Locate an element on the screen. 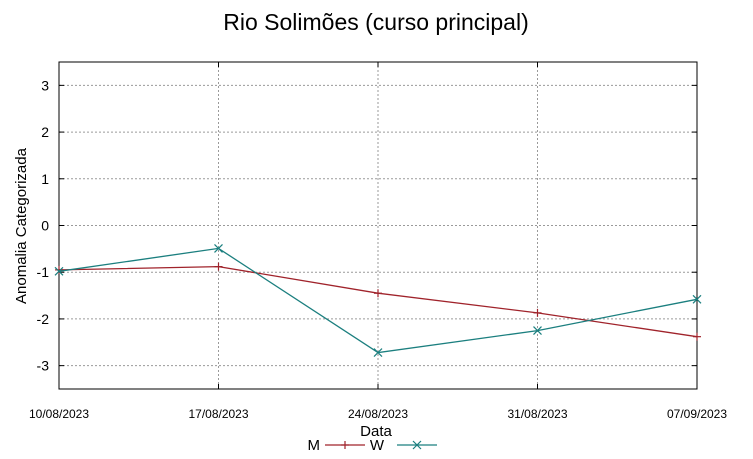 This screenshot has height=459, width=753. y-tick-label: -2 is located at coordinates (43, 319).